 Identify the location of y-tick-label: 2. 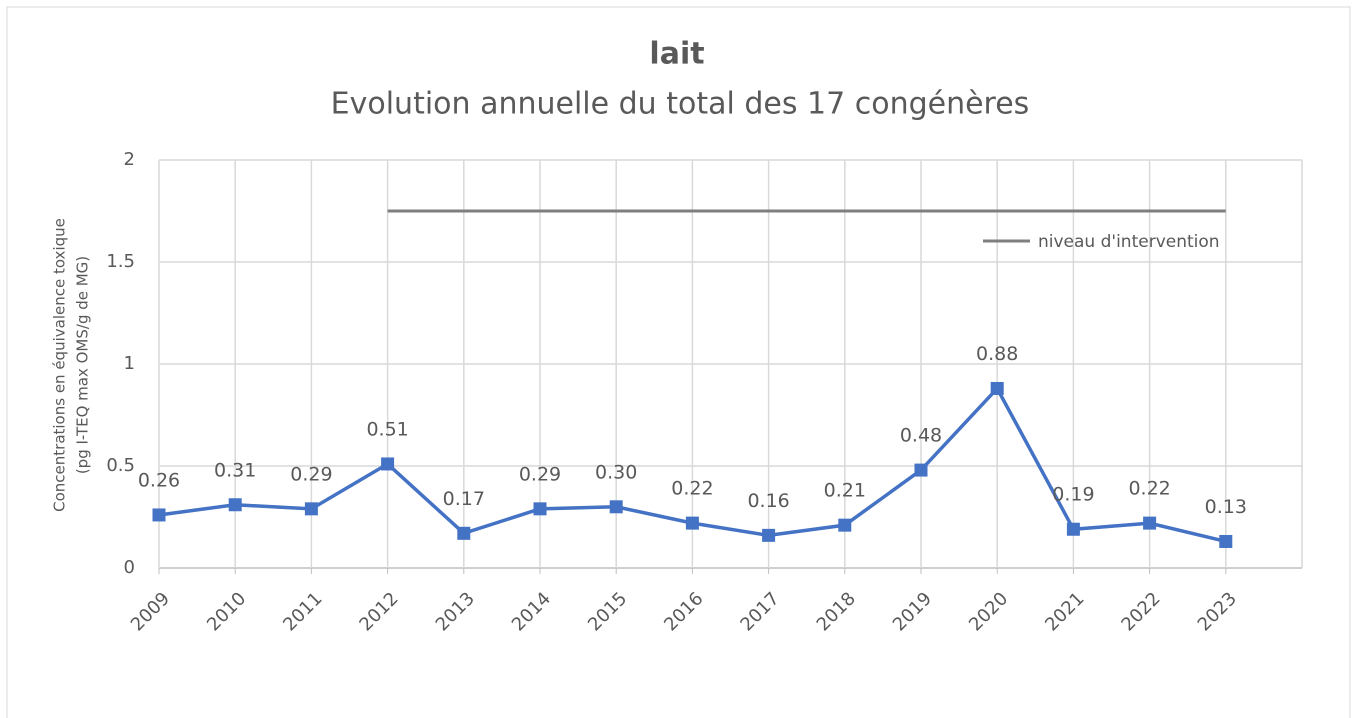
(129, 159).